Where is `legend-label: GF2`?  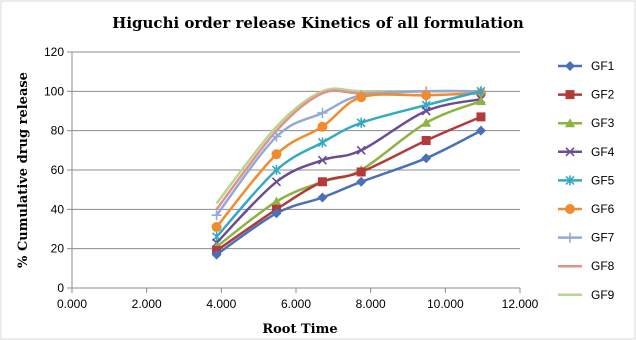 legend-label: GF2 is located at coordinates (603, 95).